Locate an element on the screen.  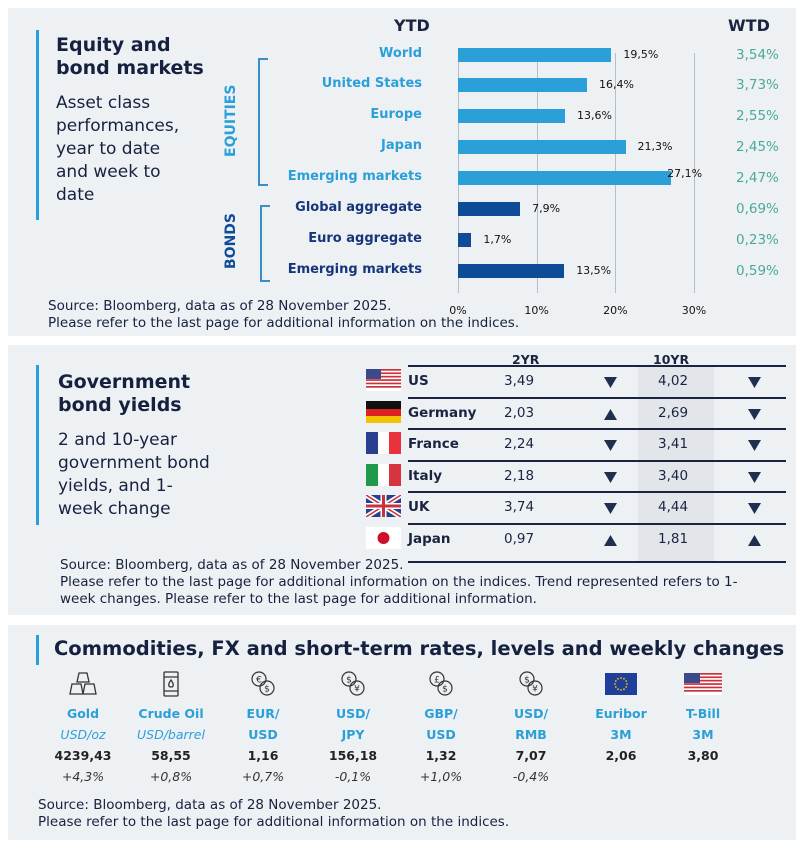
gridline is located at coordinates (694, 173).